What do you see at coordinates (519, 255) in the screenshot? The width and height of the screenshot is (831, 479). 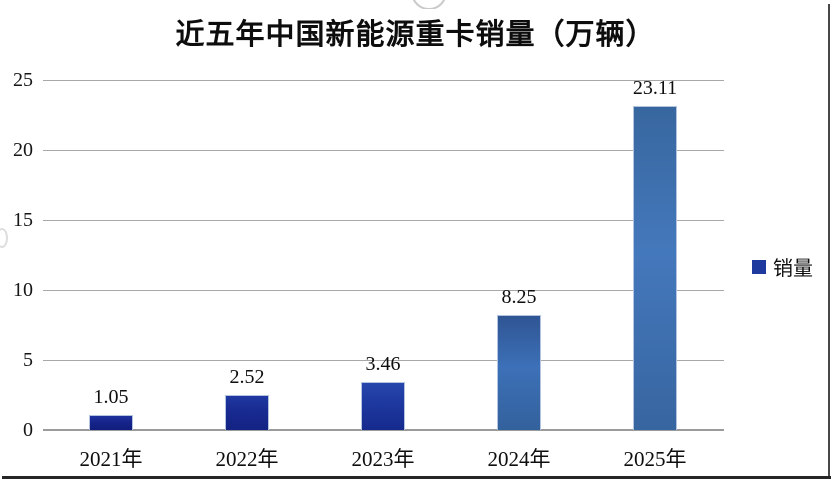 I see `category-2024年: 8.25` at bounding box center [519, 255].